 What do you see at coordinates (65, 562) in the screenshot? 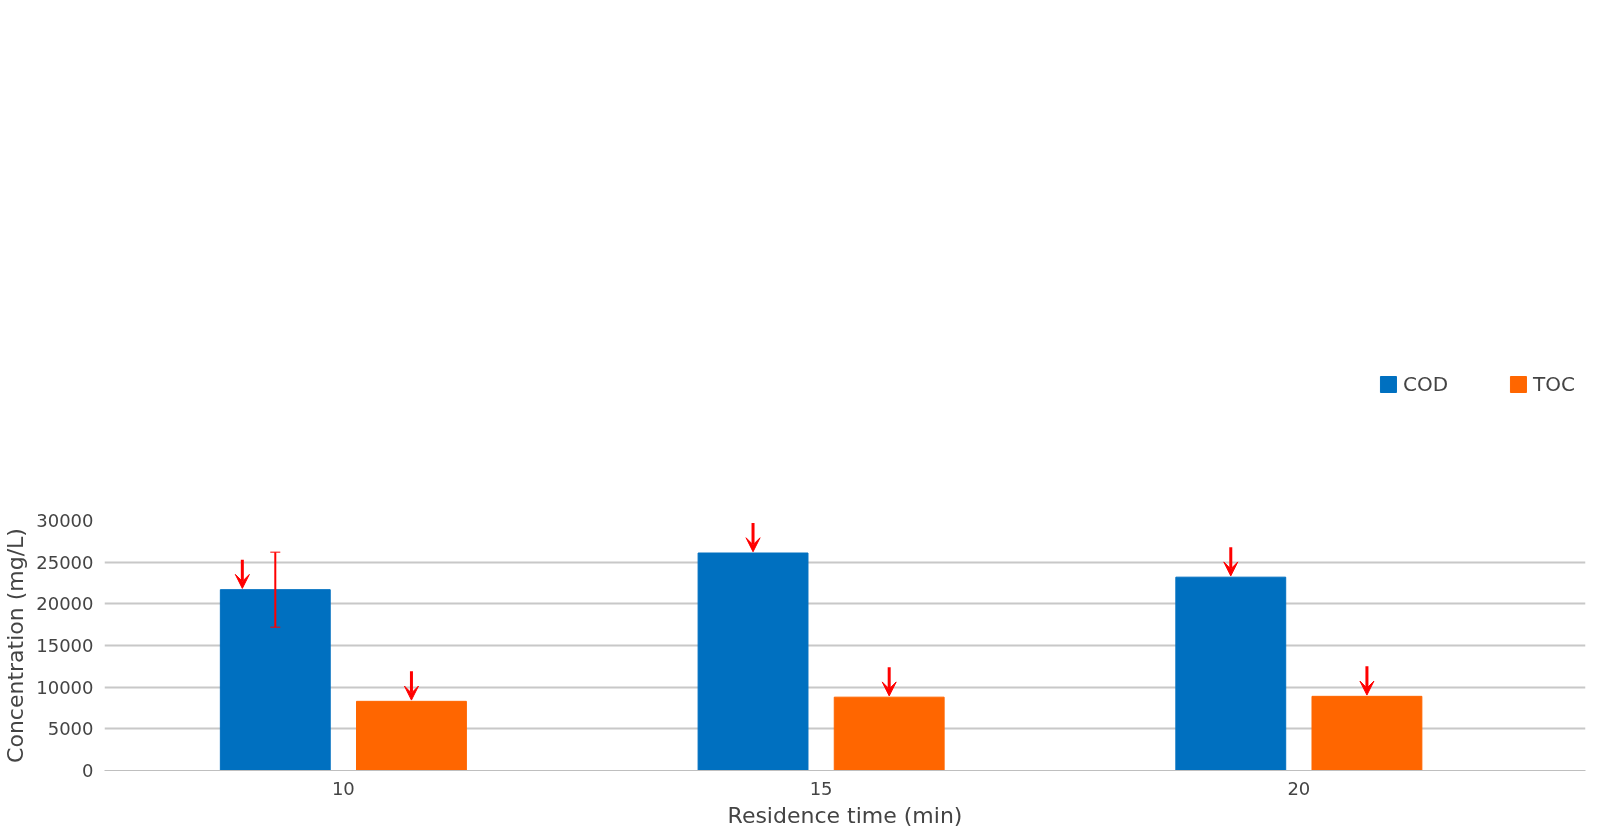
I see `y-tick-label: 25000` at bounding box center [65, 562].